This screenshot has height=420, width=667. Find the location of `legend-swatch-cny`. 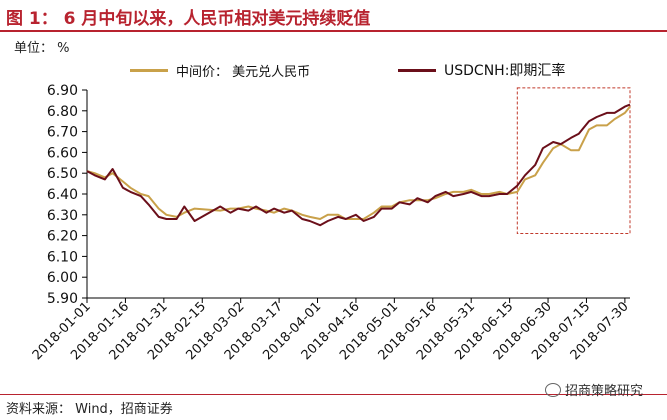

legend-swatch-cny is located at coordinates (149, 70).